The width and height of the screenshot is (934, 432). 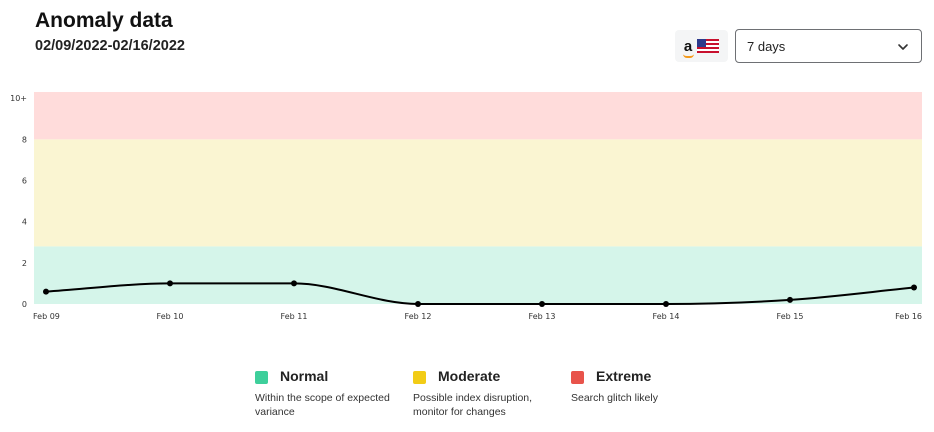 I want to click on page-title: Anomaly data, so click(x=104, y=20).